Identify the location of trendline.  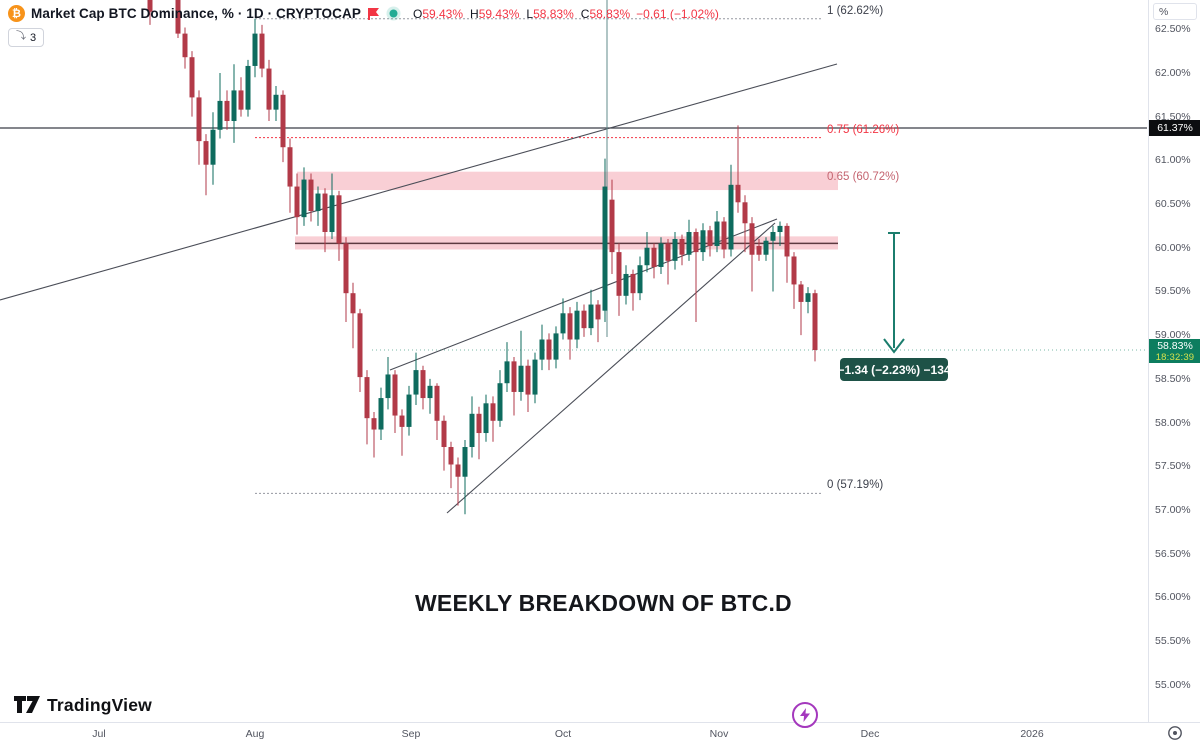
(611, 368).